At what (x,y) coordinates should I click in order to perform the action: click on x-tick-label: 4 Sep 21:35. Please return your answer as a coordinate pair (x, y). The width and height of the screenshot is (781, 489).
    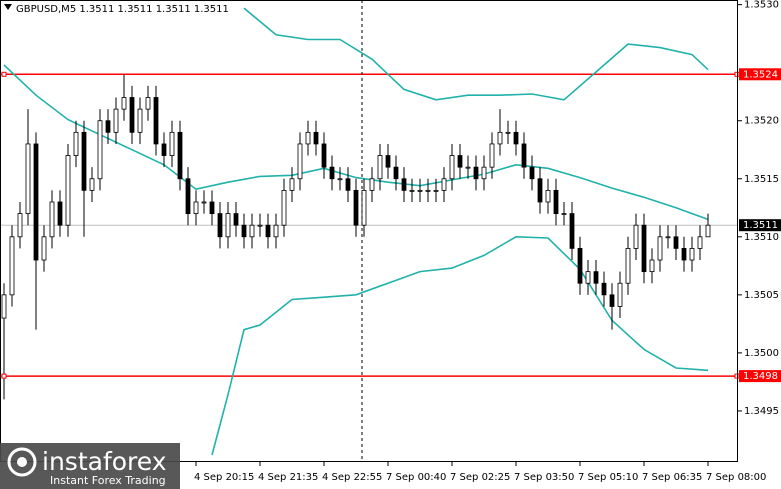
    Looking at the image, I should click on (288, 477).